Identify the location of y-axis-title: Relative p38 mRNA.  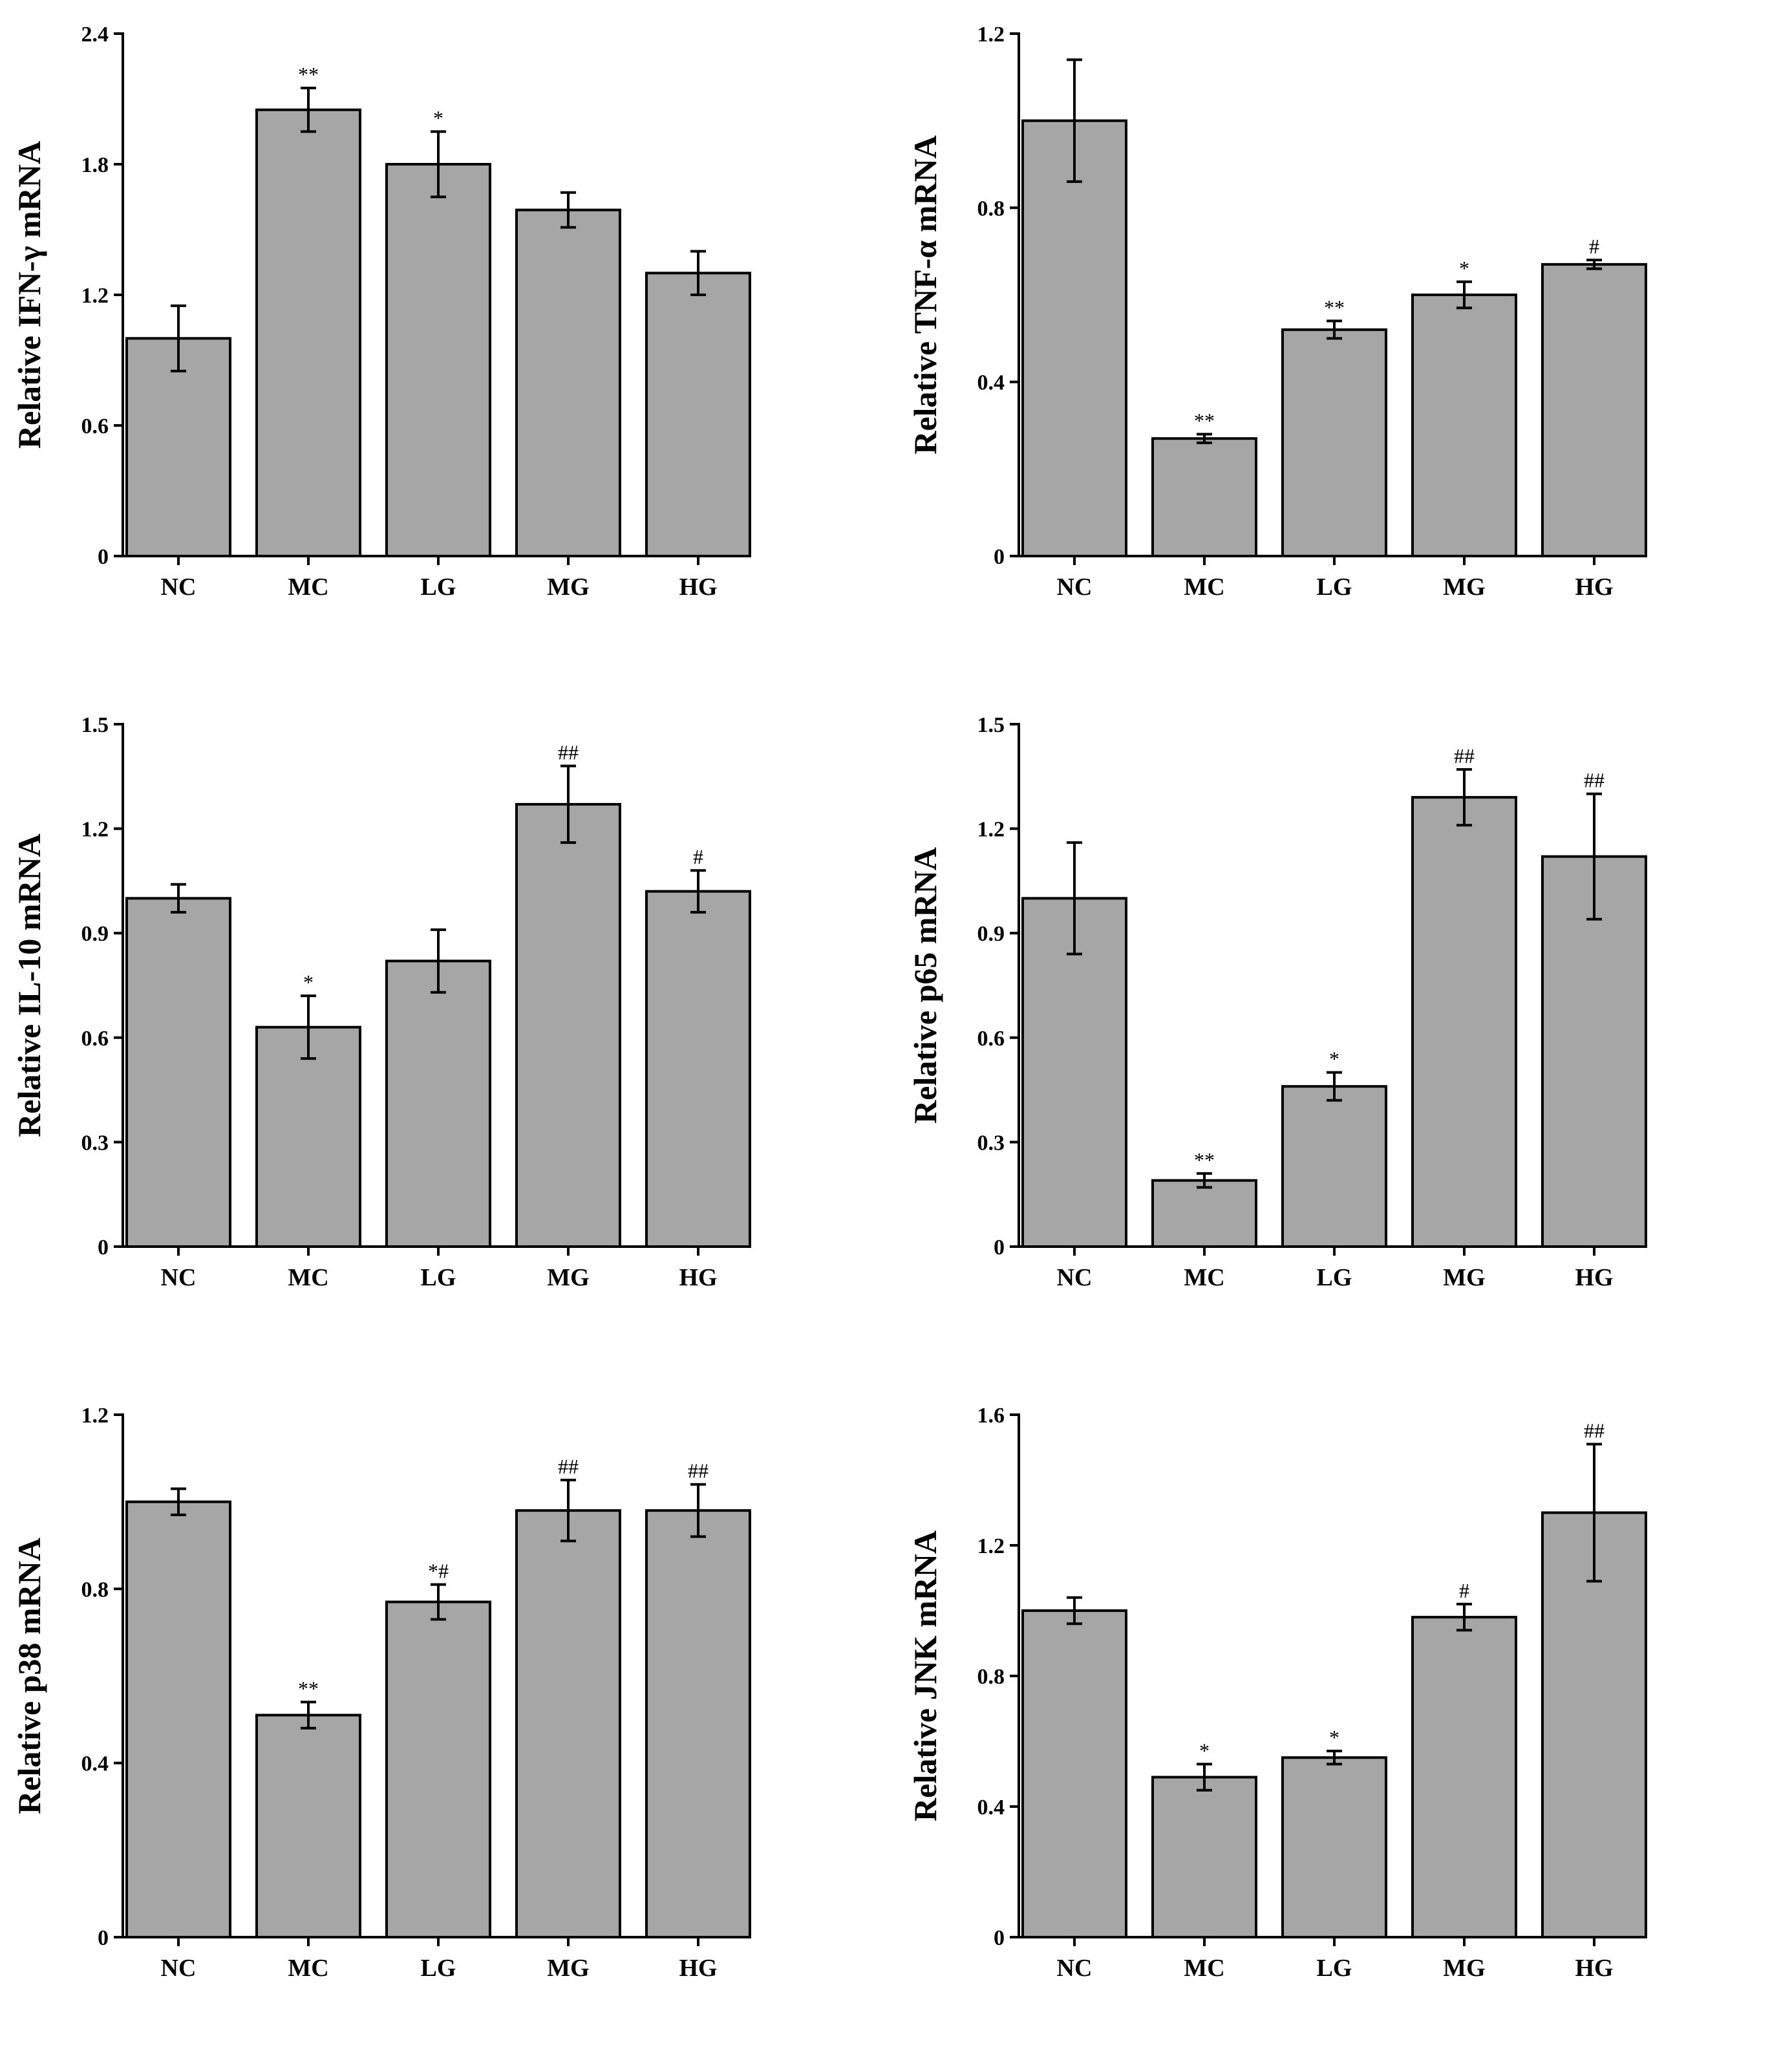
(29, 1676).